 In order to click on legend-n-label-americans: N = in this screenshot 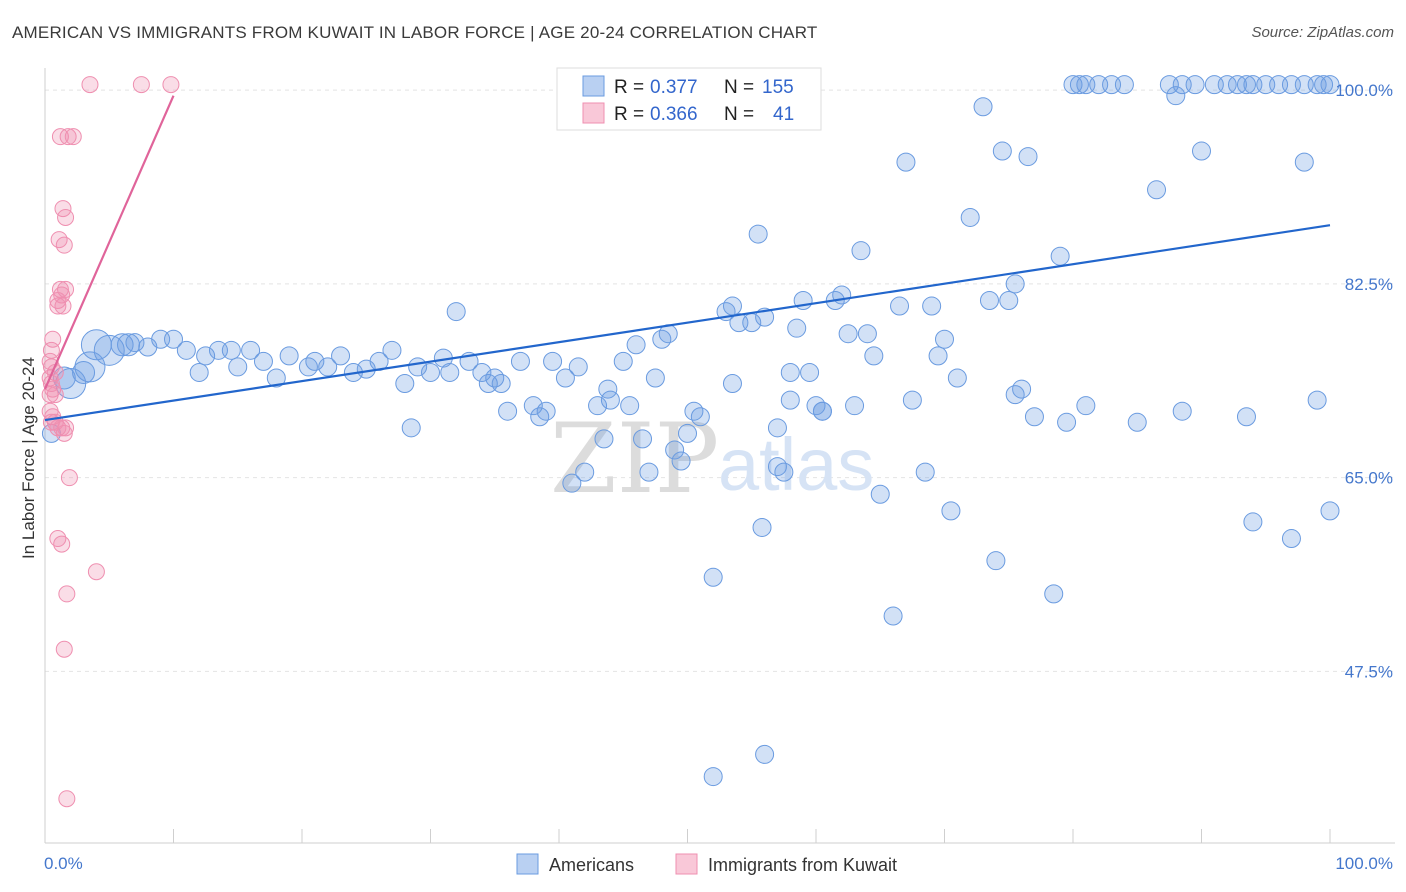, I will do `click(739, 87)`.